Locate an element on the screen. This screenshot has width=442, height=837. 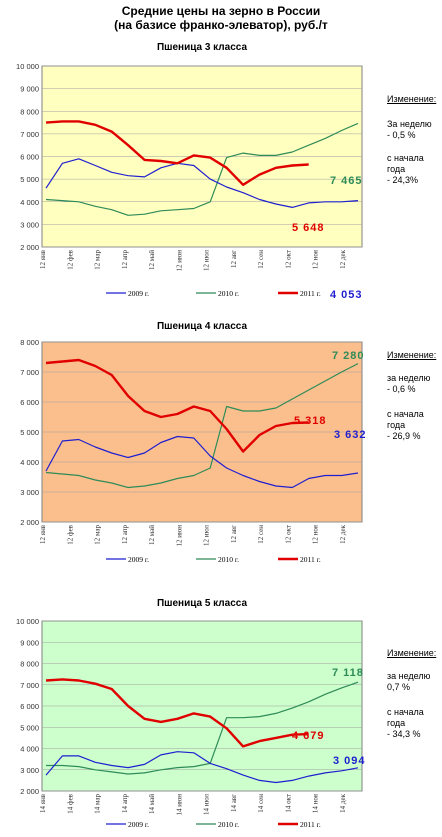
x-tick-label: 12 авг is located at coordinates (234, 534).